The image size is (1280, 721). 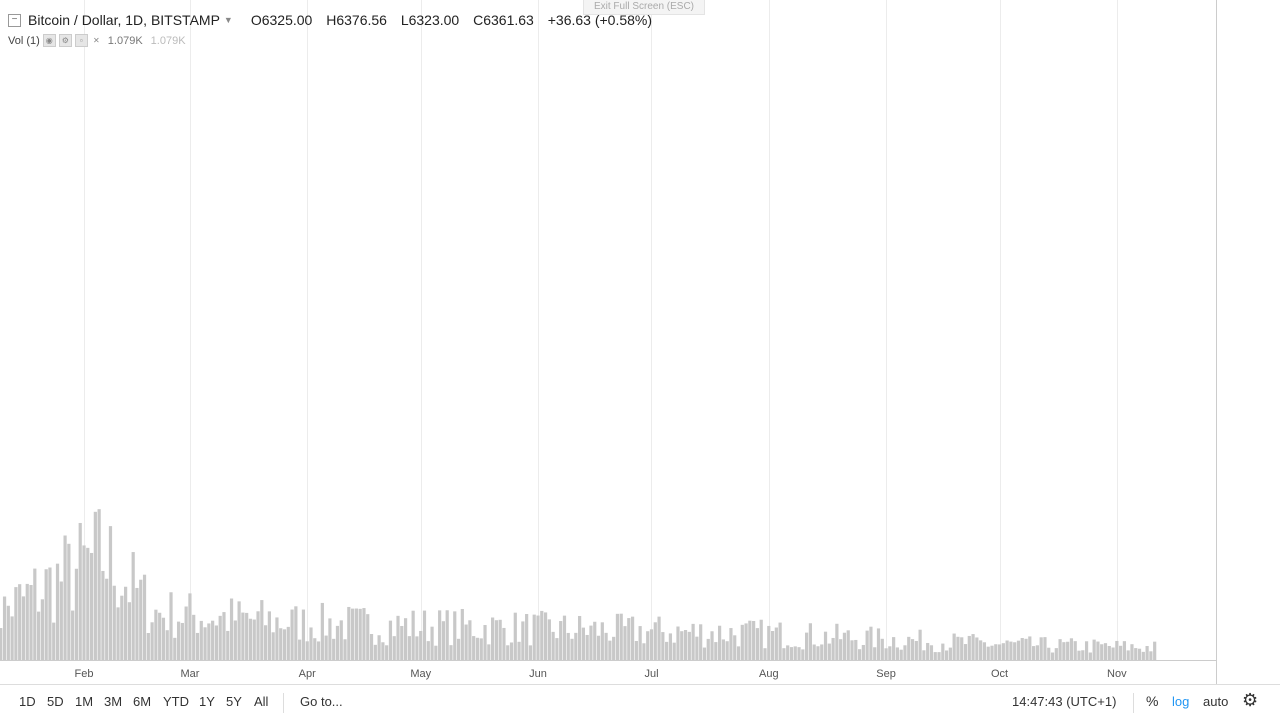 What do you see at coordinates (1064, 701) in the screenshot?
I see `clock-timezone: 14:47:43 (UTC+1)` at bounding box center [1064, 701].